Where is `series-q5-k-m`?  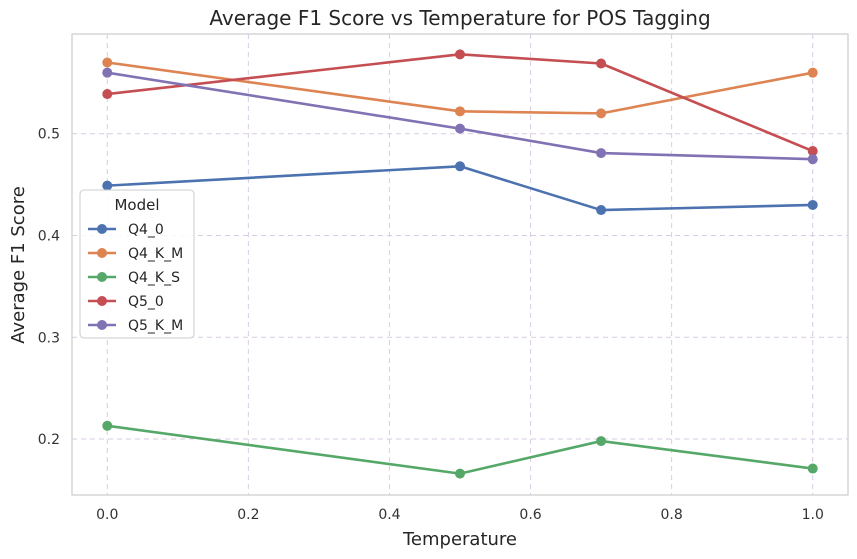 series-q5-k-m is located at coordinates (460, 116).